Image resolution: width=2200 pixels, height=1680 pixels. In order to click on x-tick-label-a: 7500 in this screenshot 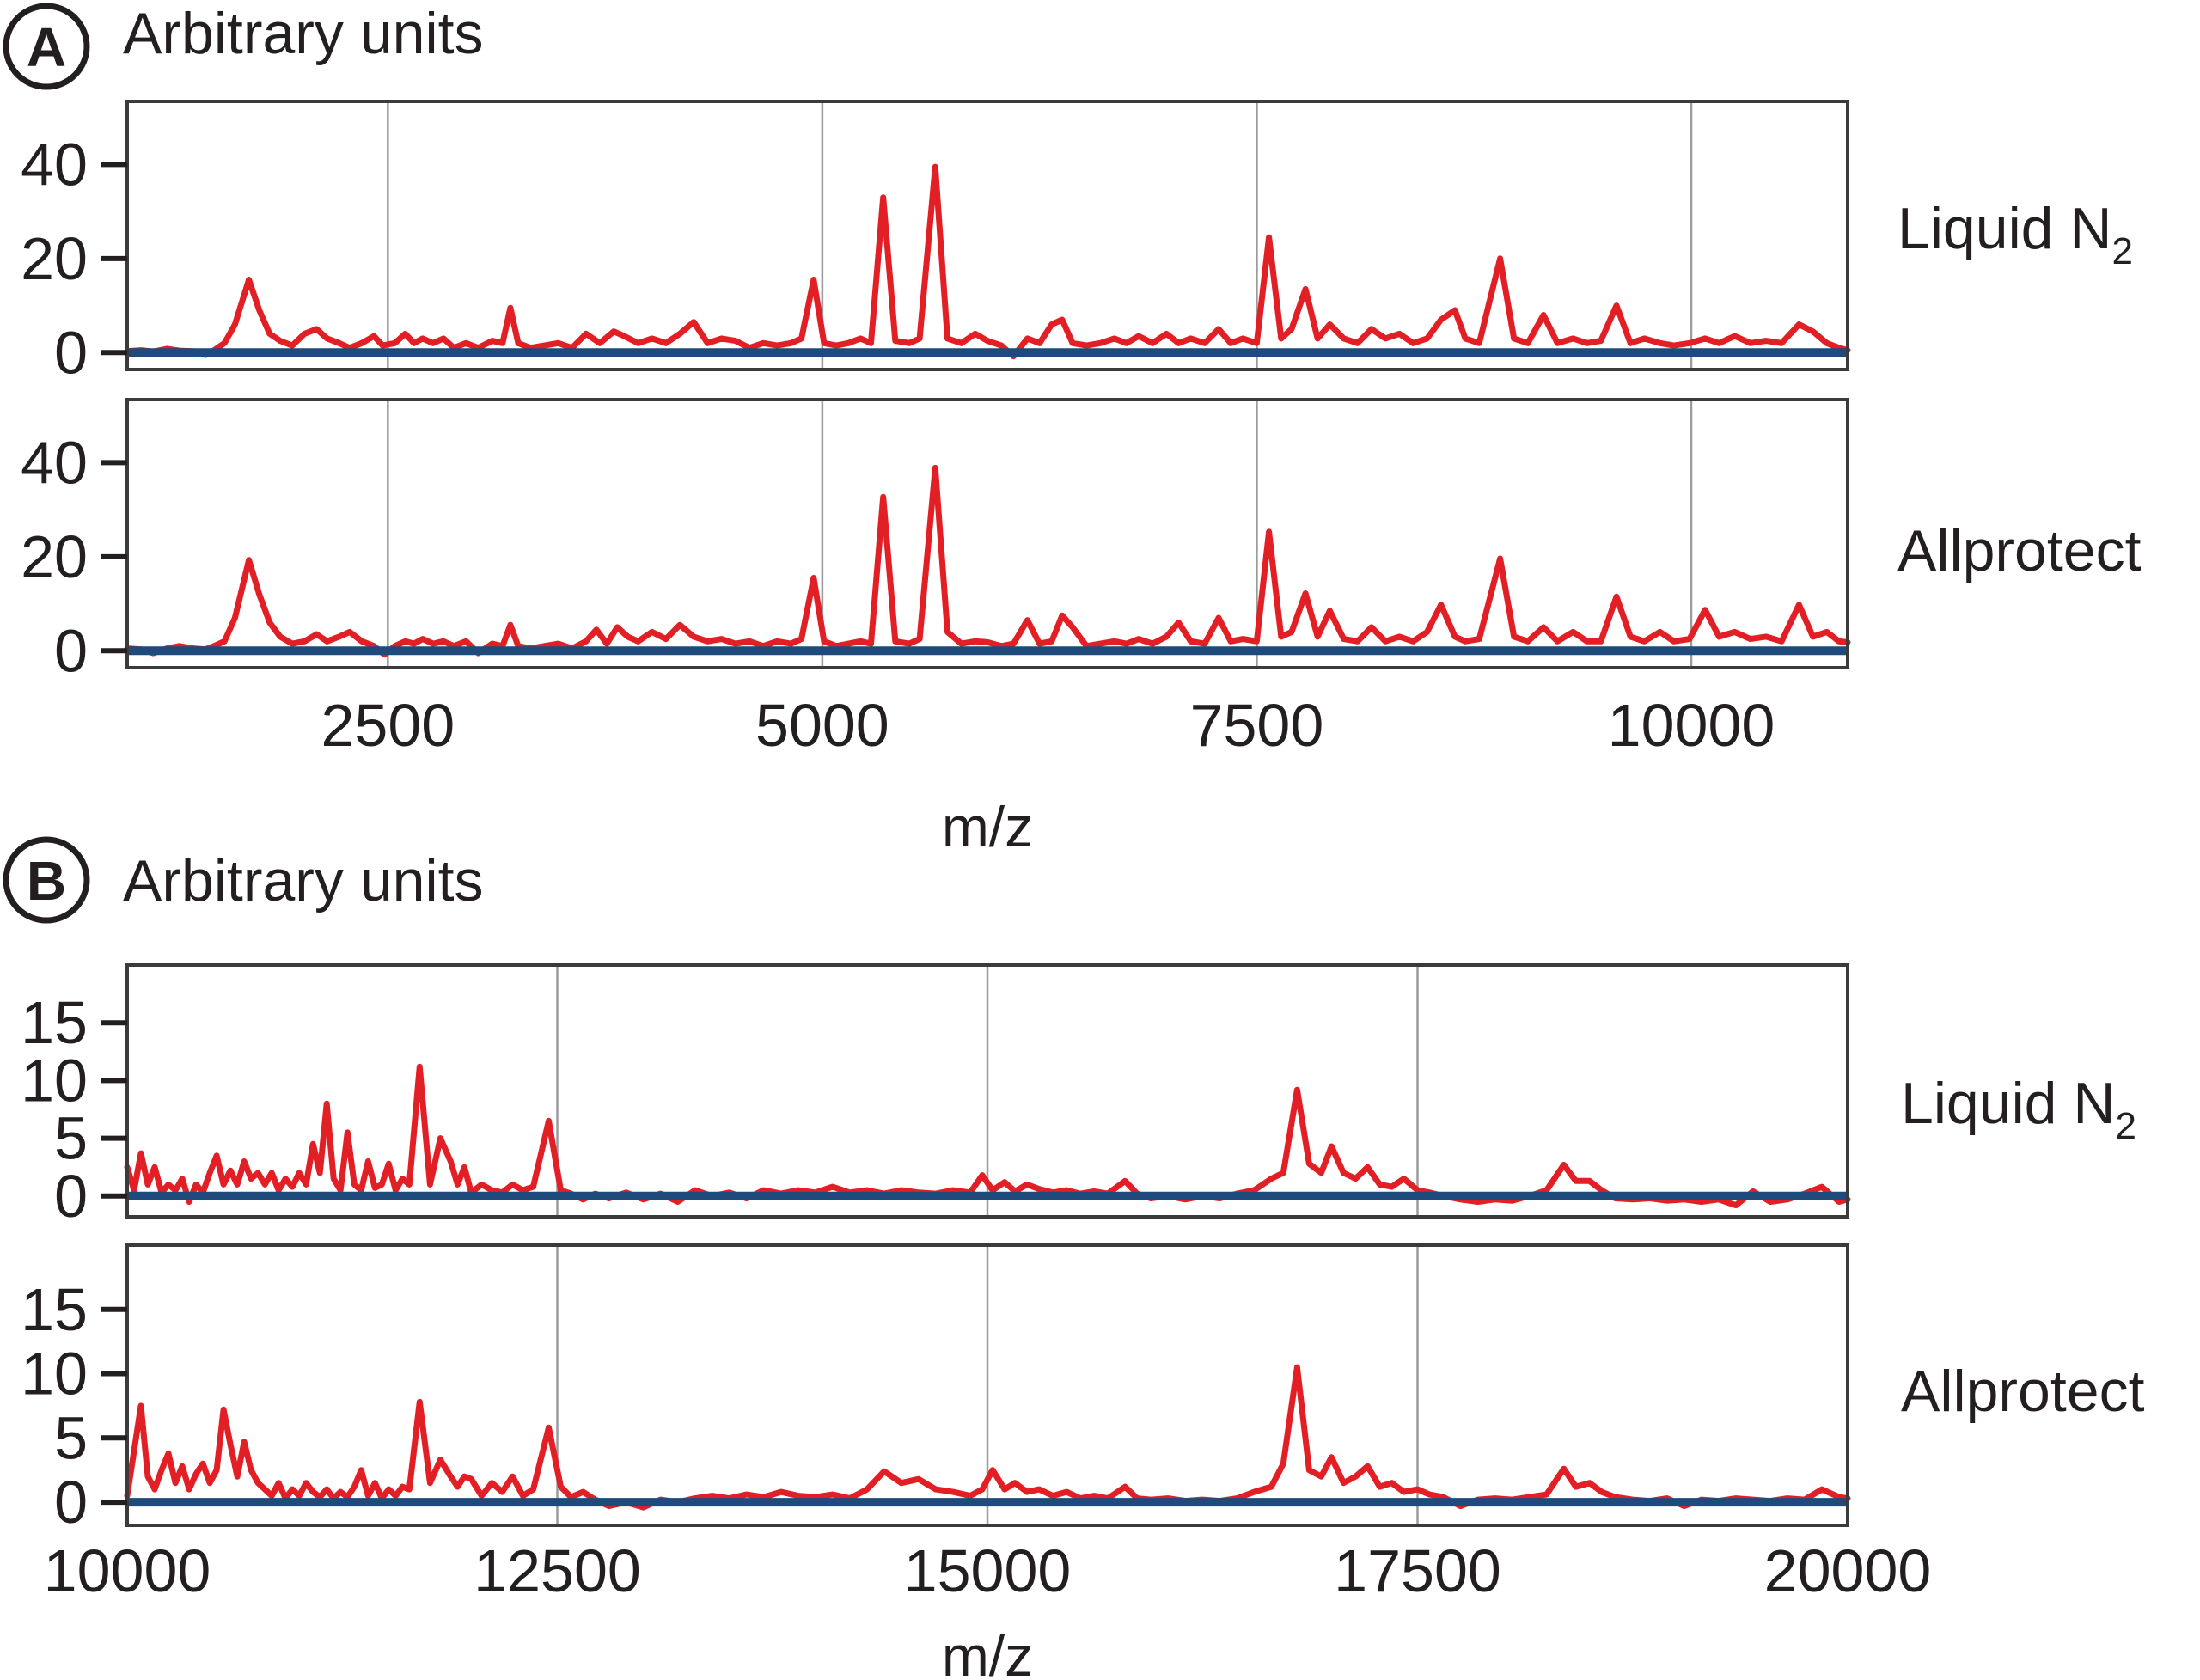, I will do `click(1257, 725)`.